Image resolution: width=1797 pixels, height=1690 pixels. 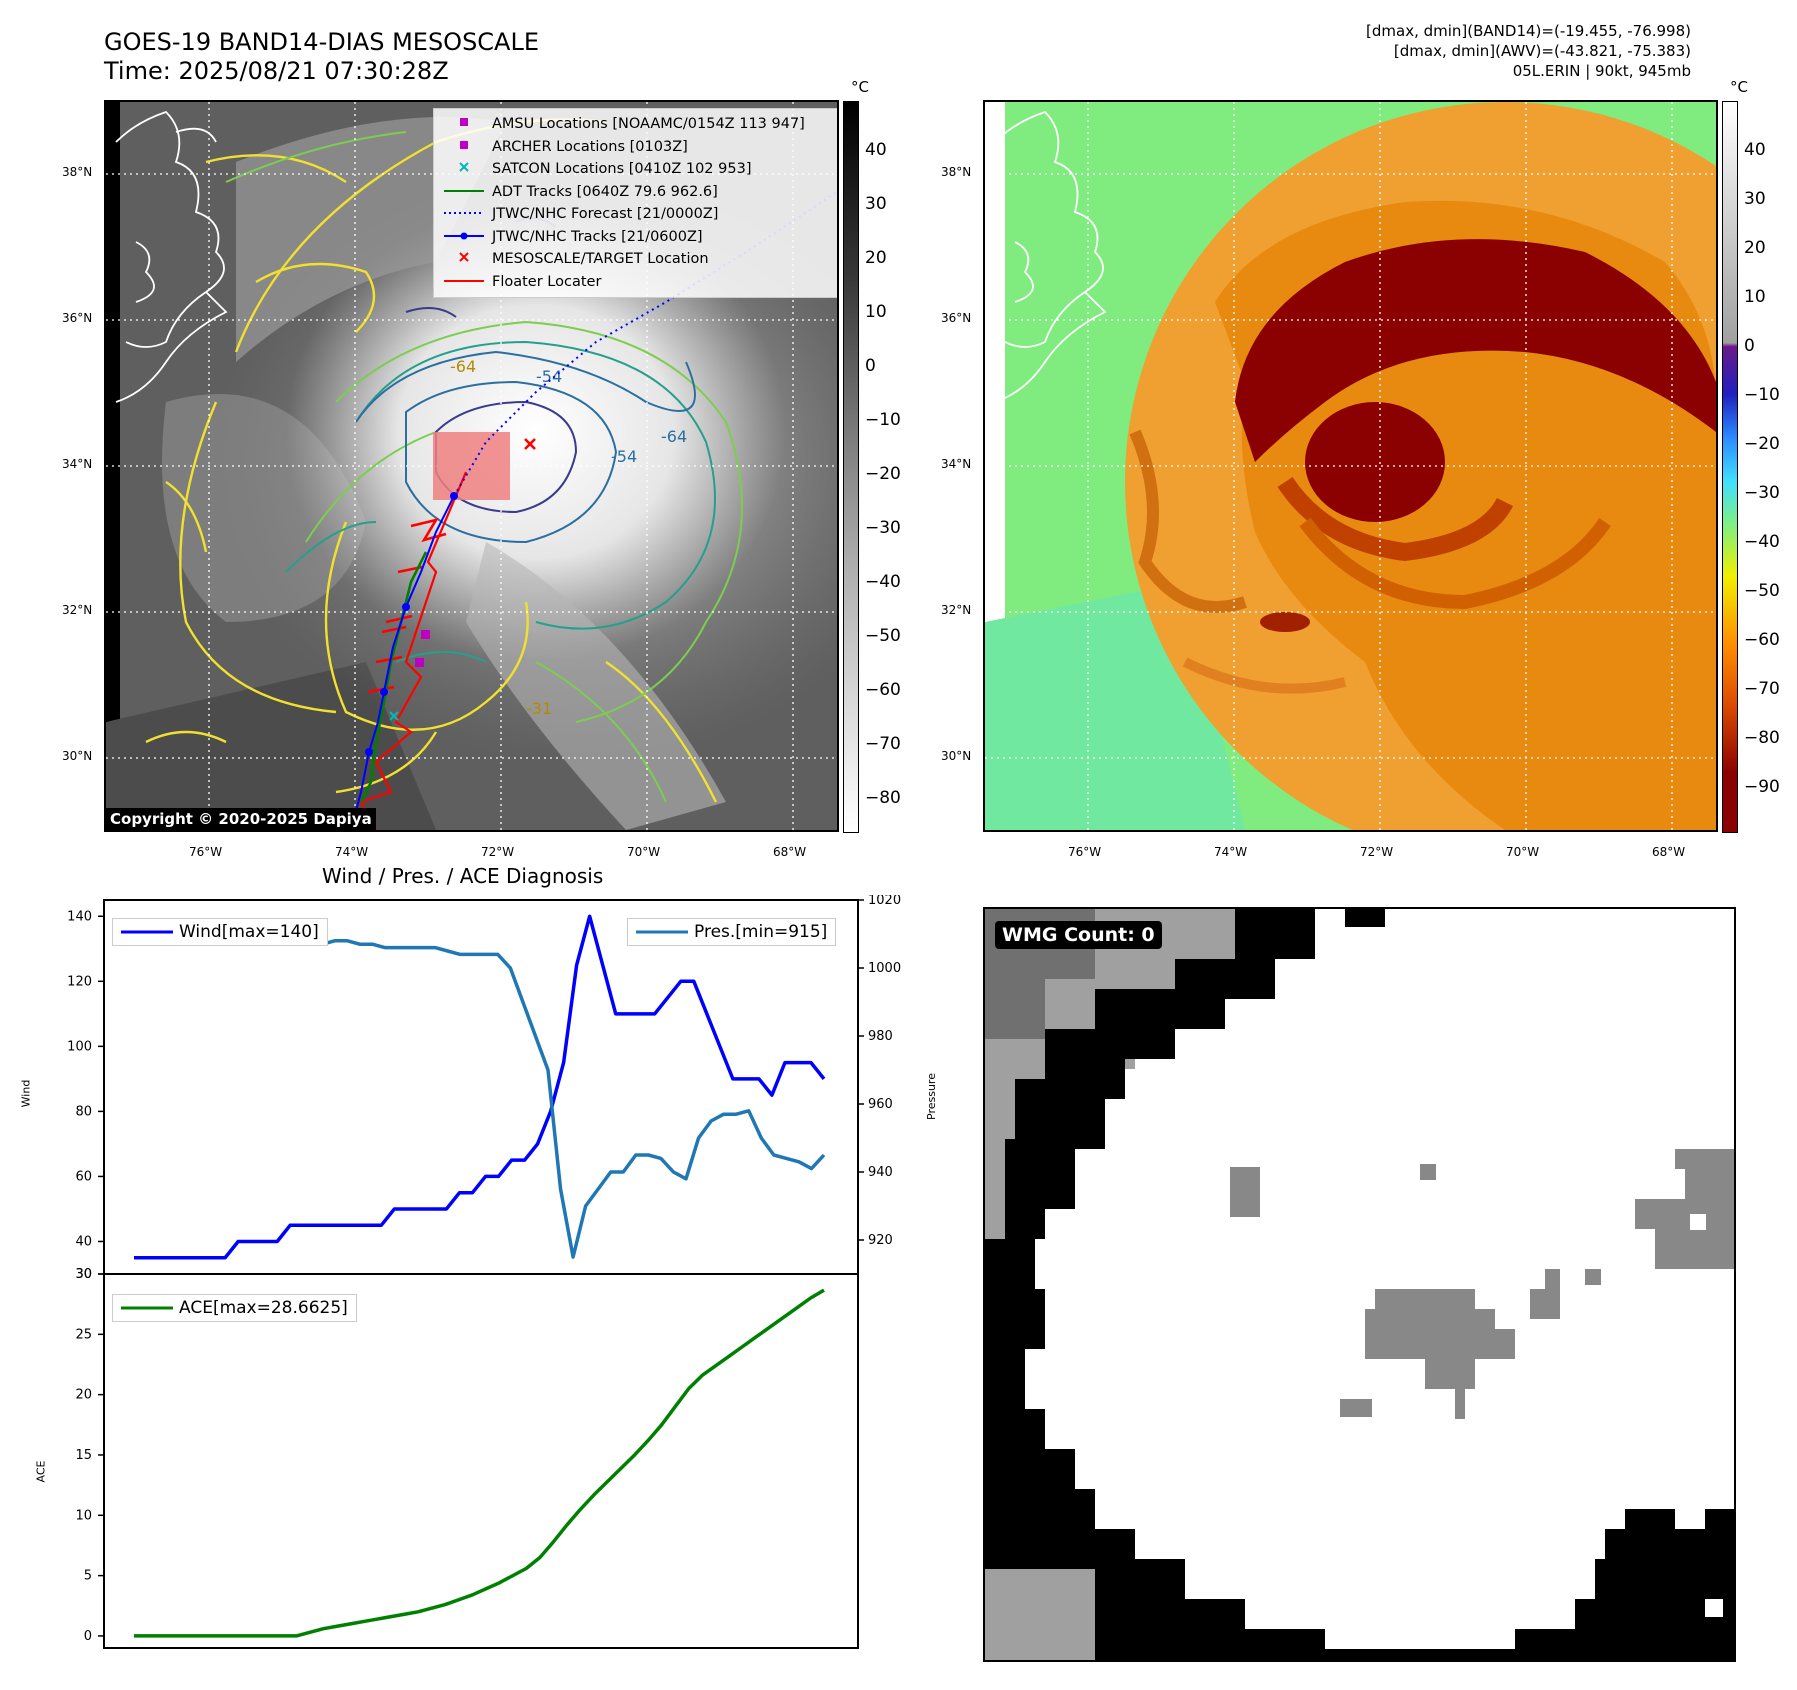 What do you see at coordinates (83, 1455) in the screenshot?
I see `ace-tick-label: 15` at bounding box center [83, 1455].